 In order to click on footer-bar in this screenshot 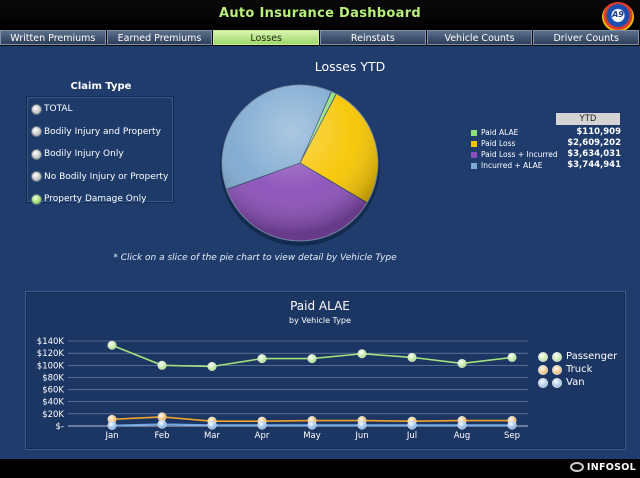, I will do `click(320, 468)`.